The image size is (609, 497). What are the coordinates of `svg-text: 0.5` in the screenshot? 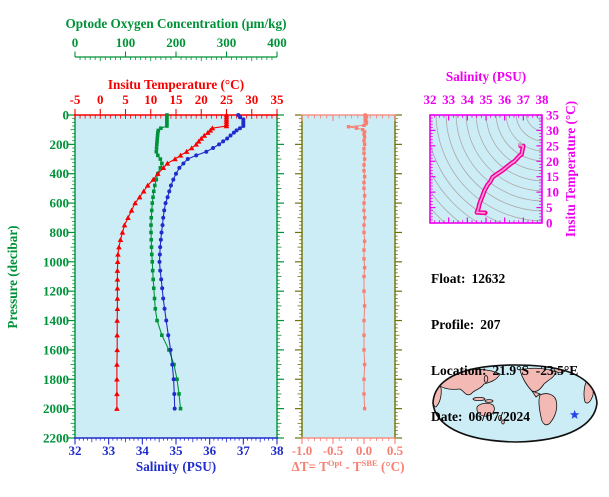 It's located at (395, 450).